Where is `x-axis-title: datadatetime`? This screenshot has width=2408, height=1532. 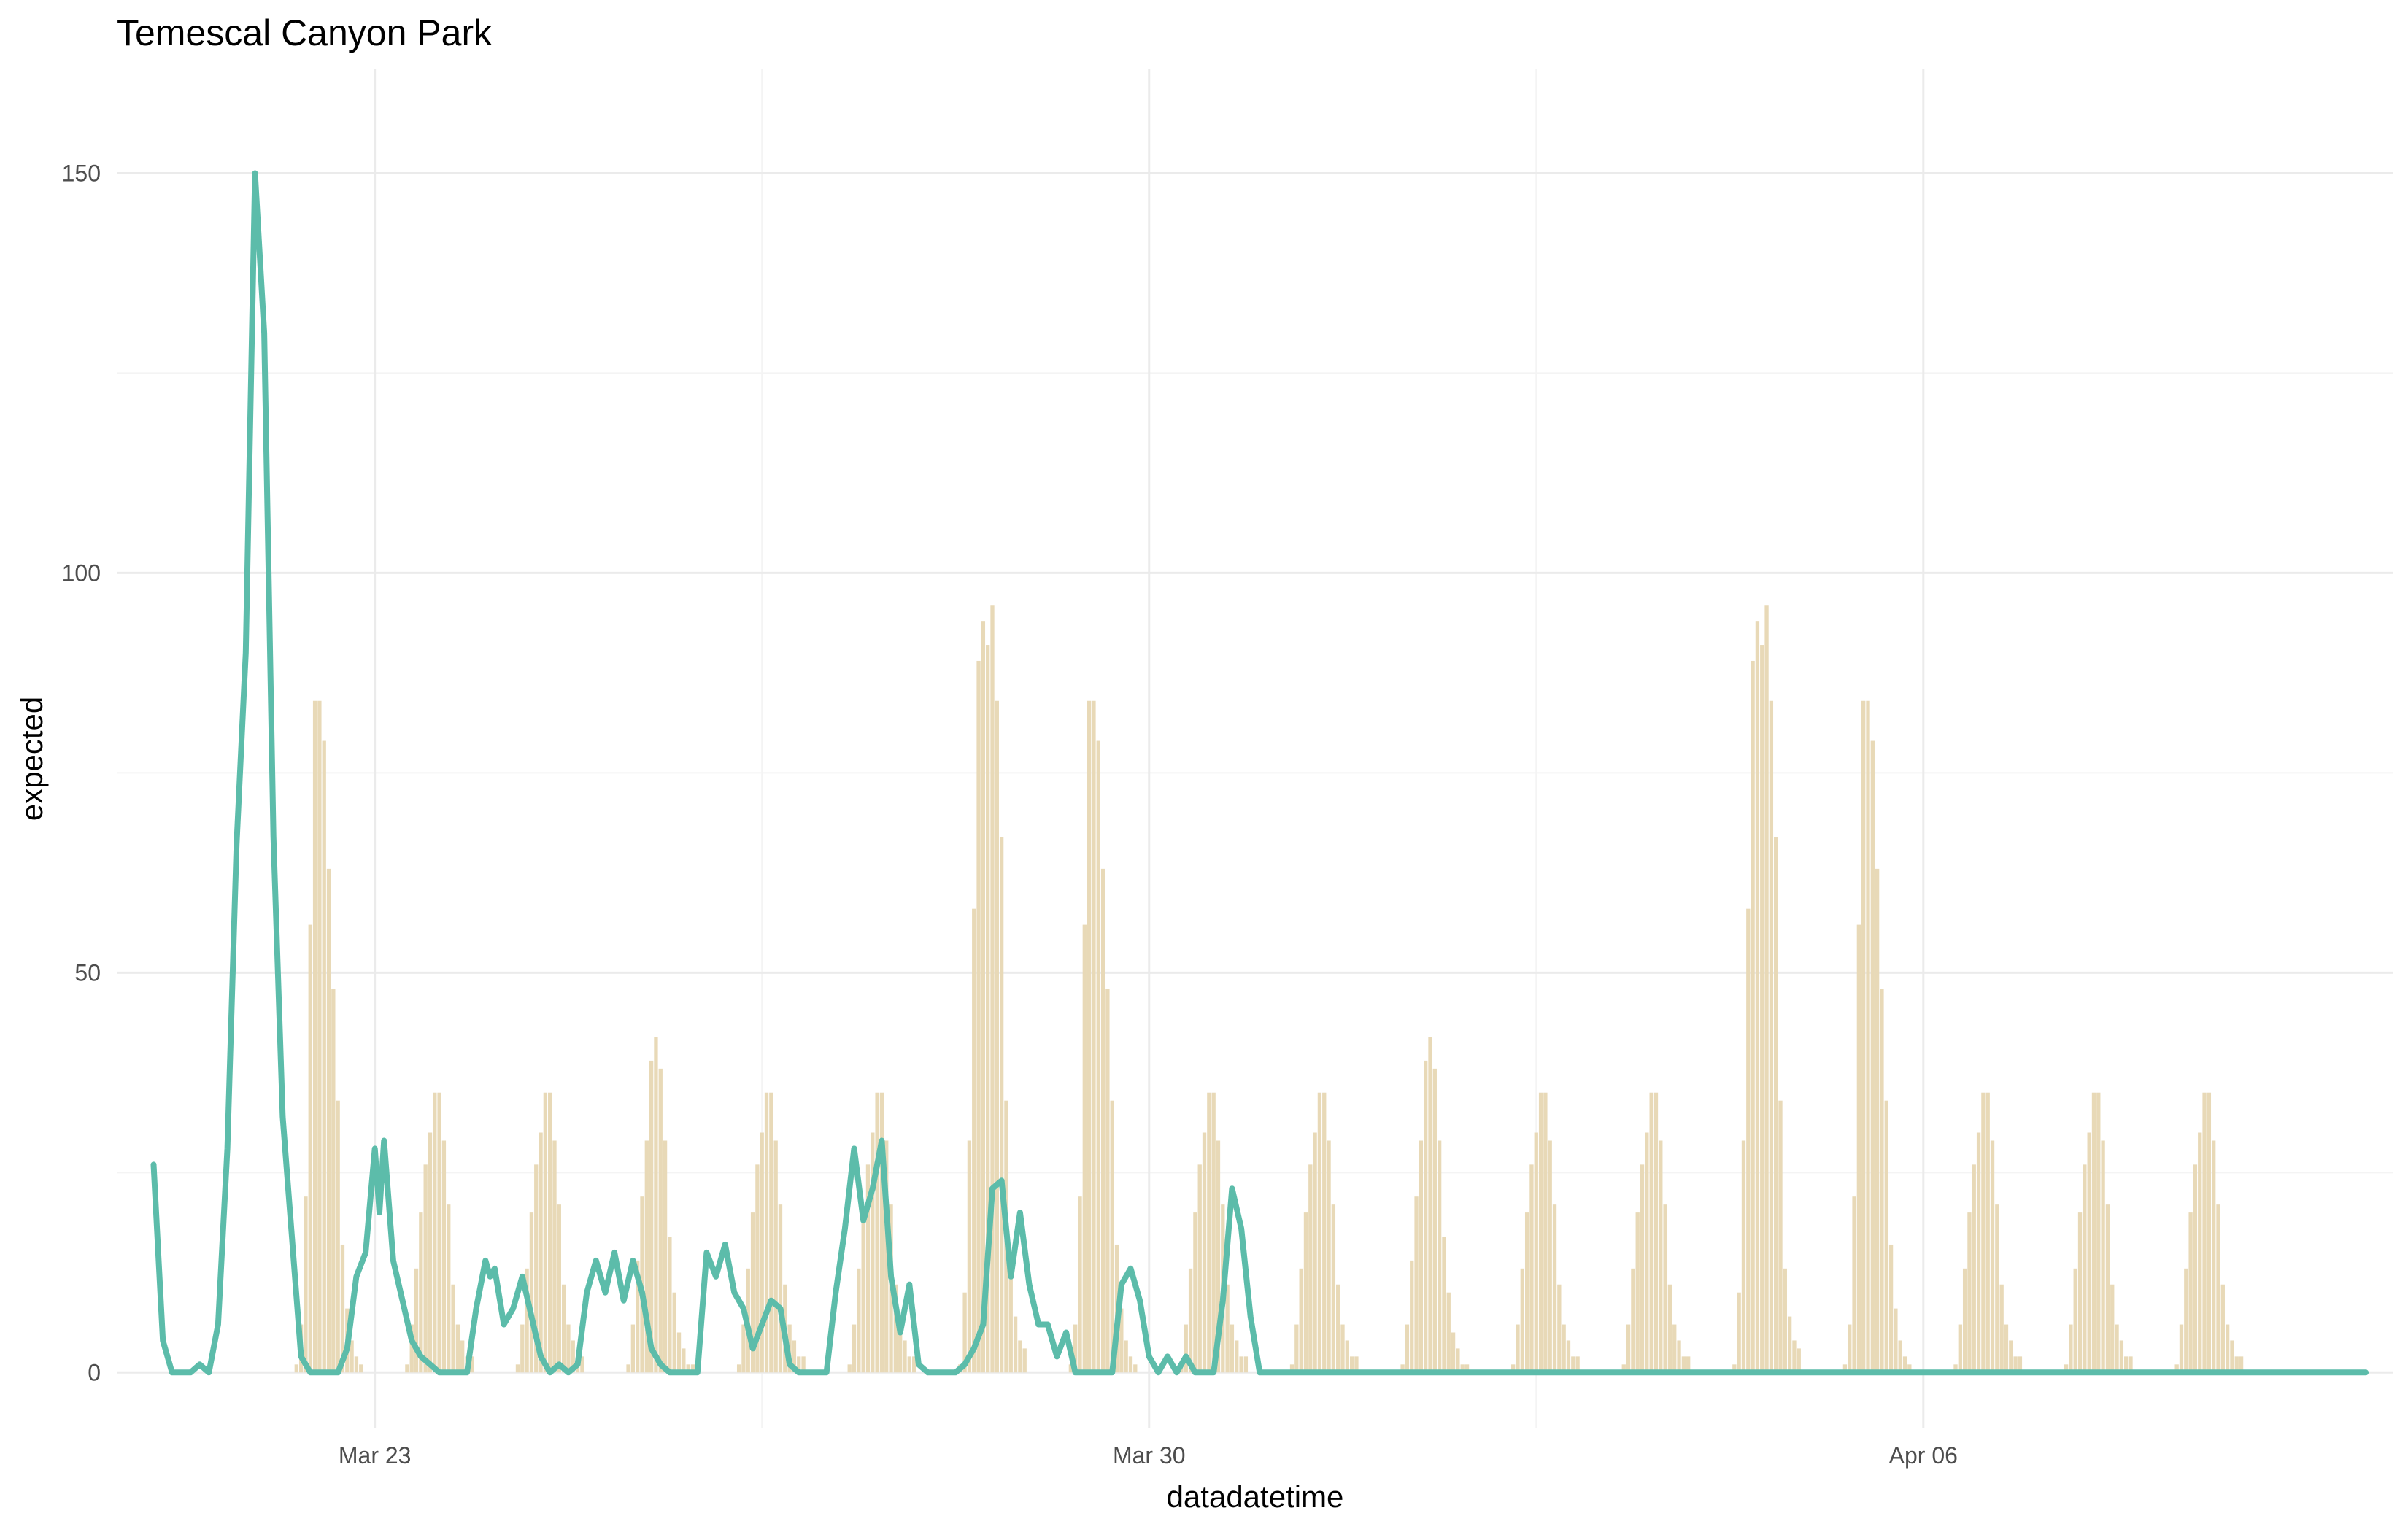 x-axis-title: datadatetime is located at coordinates (1255, 1496).